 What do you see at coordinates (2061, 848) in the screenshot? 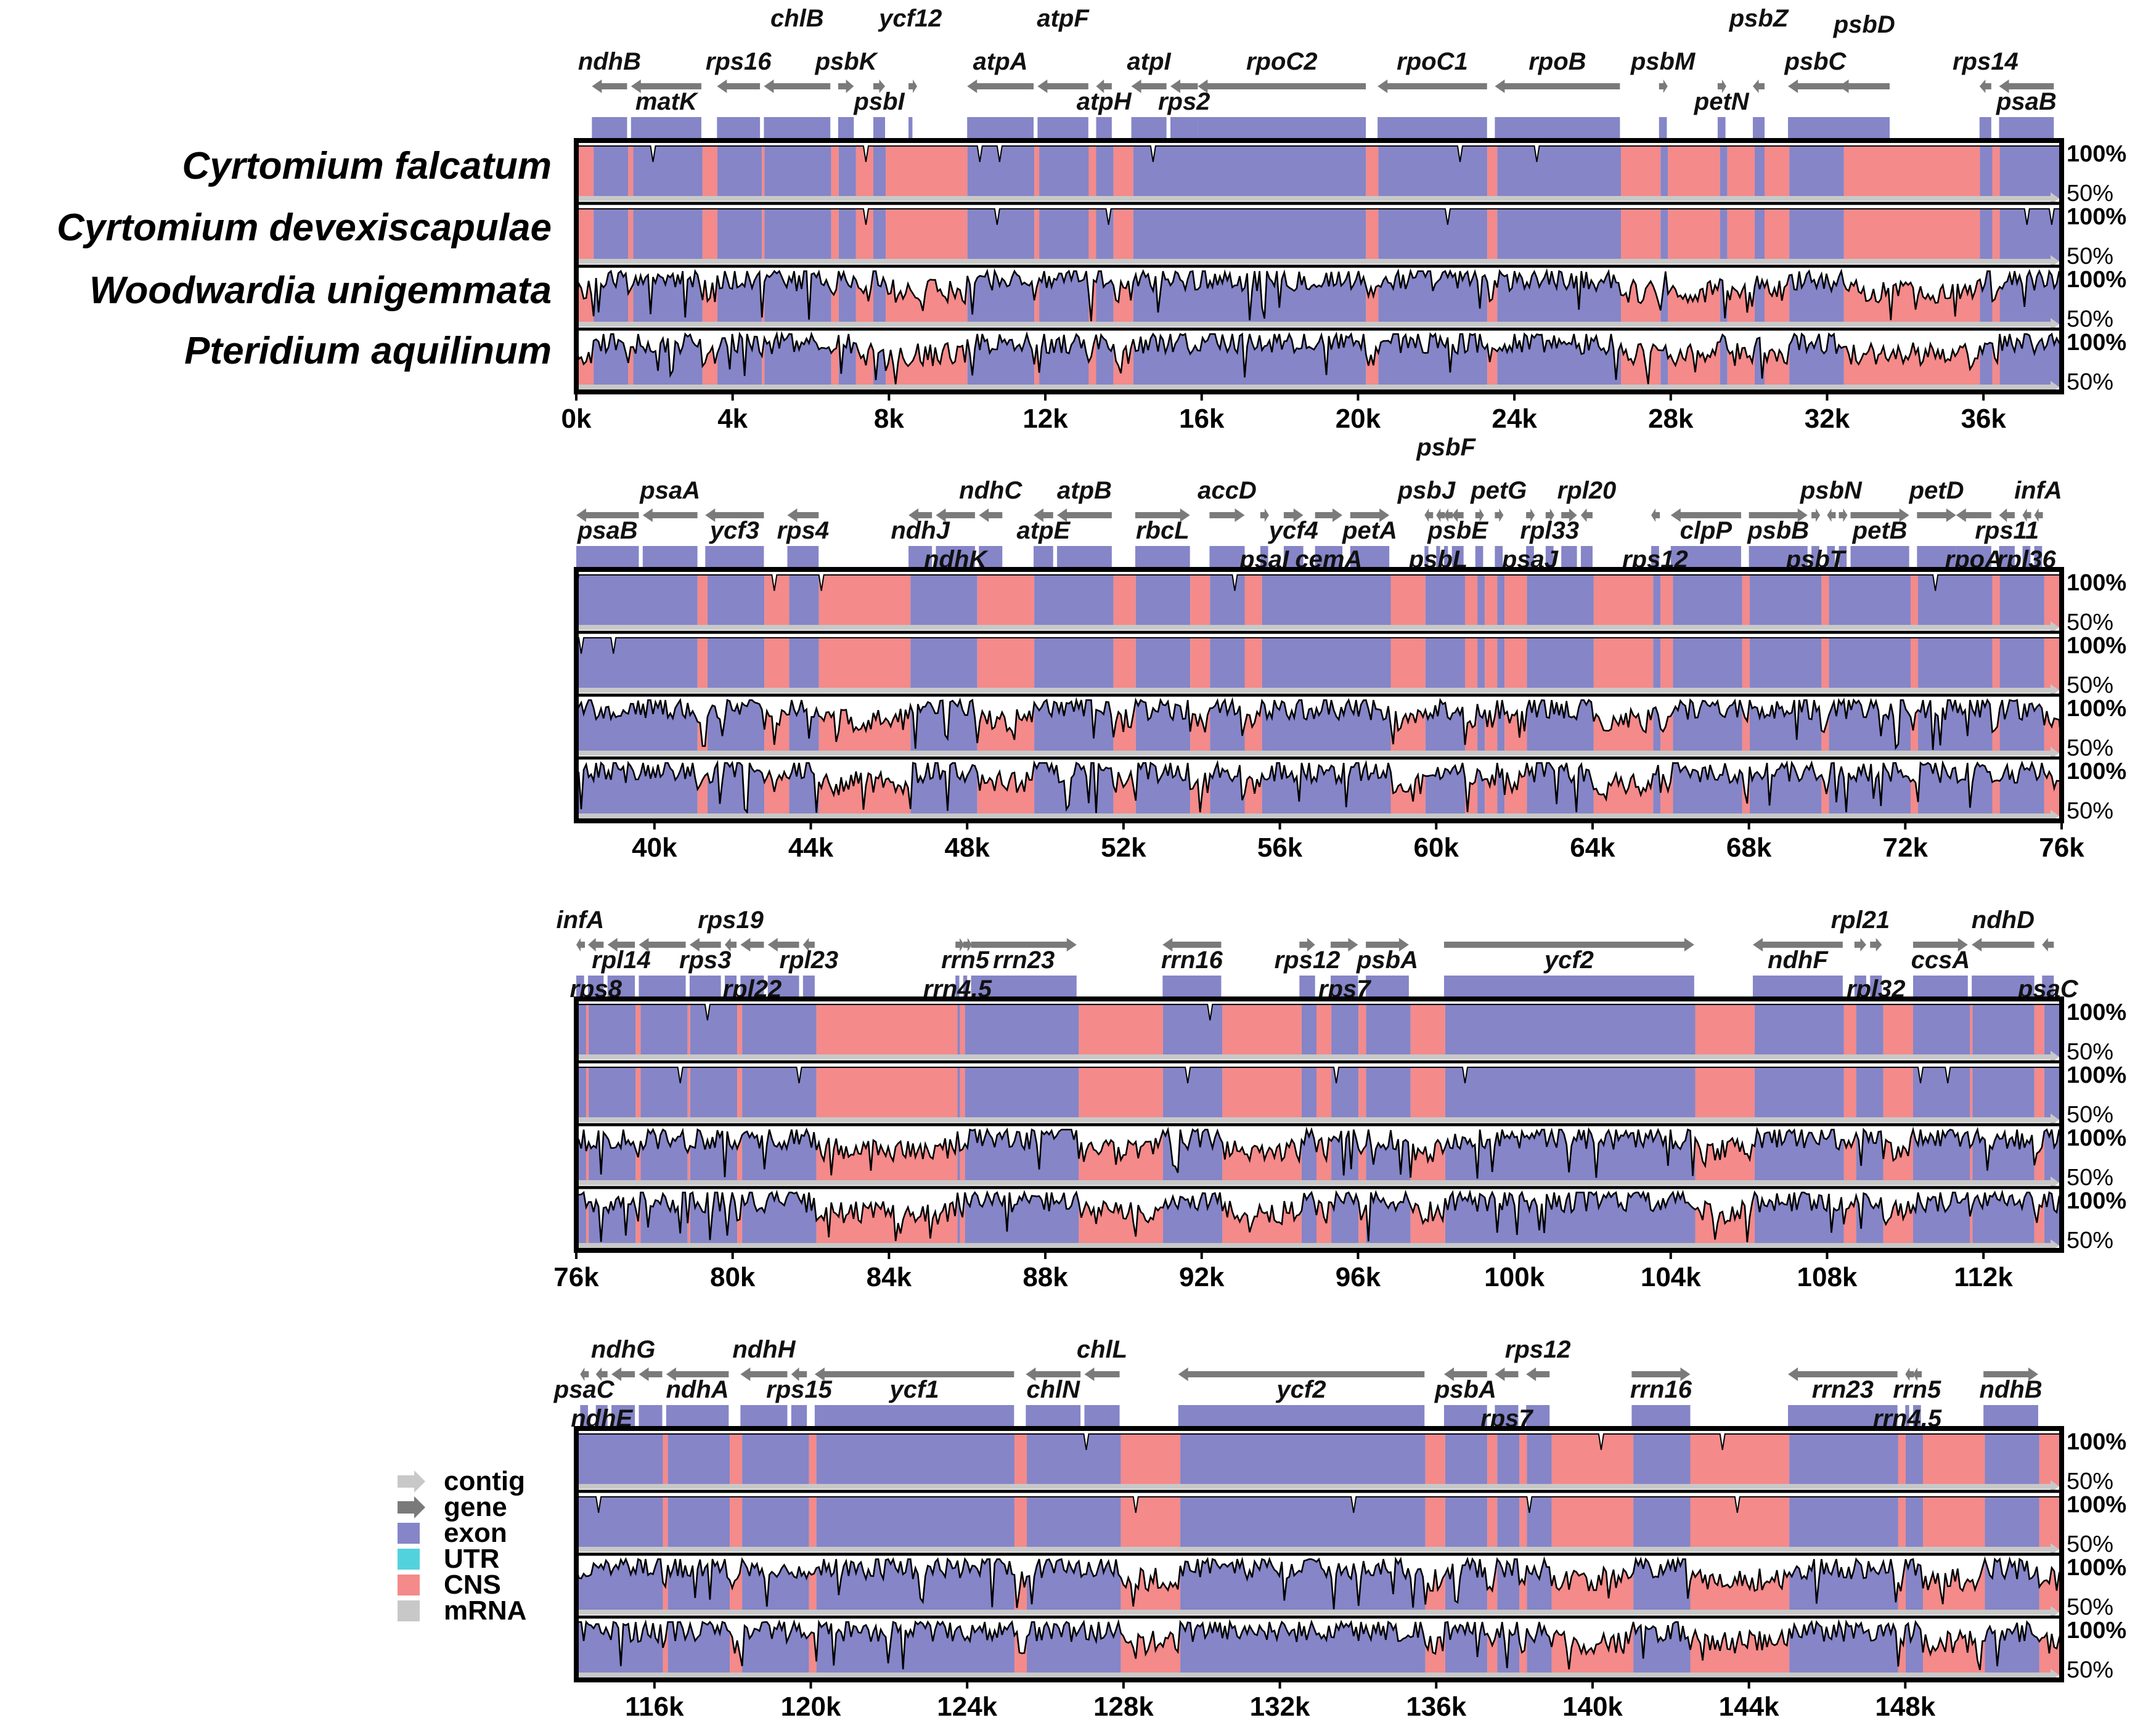
I see `tick-label: 76k` at bounding box center [2061, 848].